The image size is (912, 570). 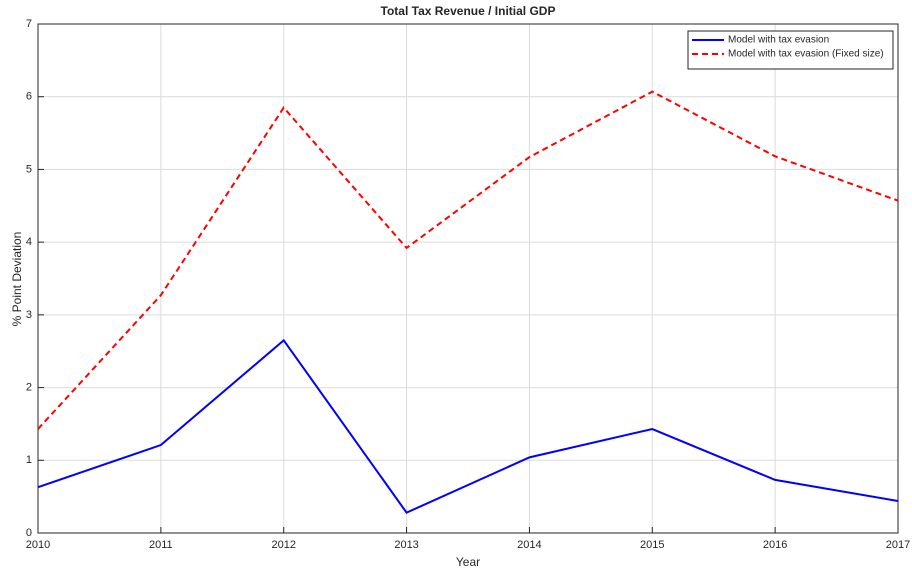 What do you see at coordinates (778, 40) in the screenshot?
I see `legend-label: Model with tax evasion` at bounding box center [778, 40].